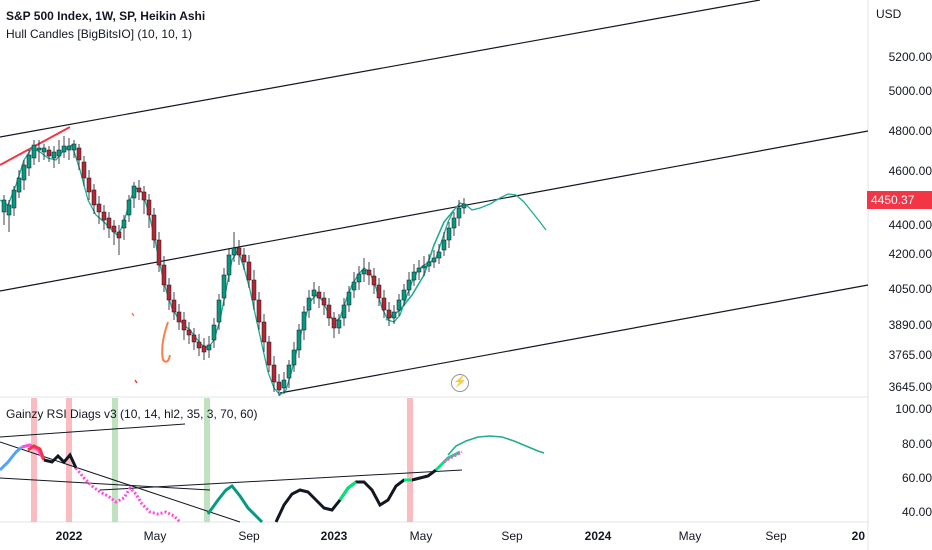 The width and height of the screenshot is (932, 550). What do you see at coordinates (421, 536) in the screenshot?
I see `time-label: May` at bounding box center [421, 536].